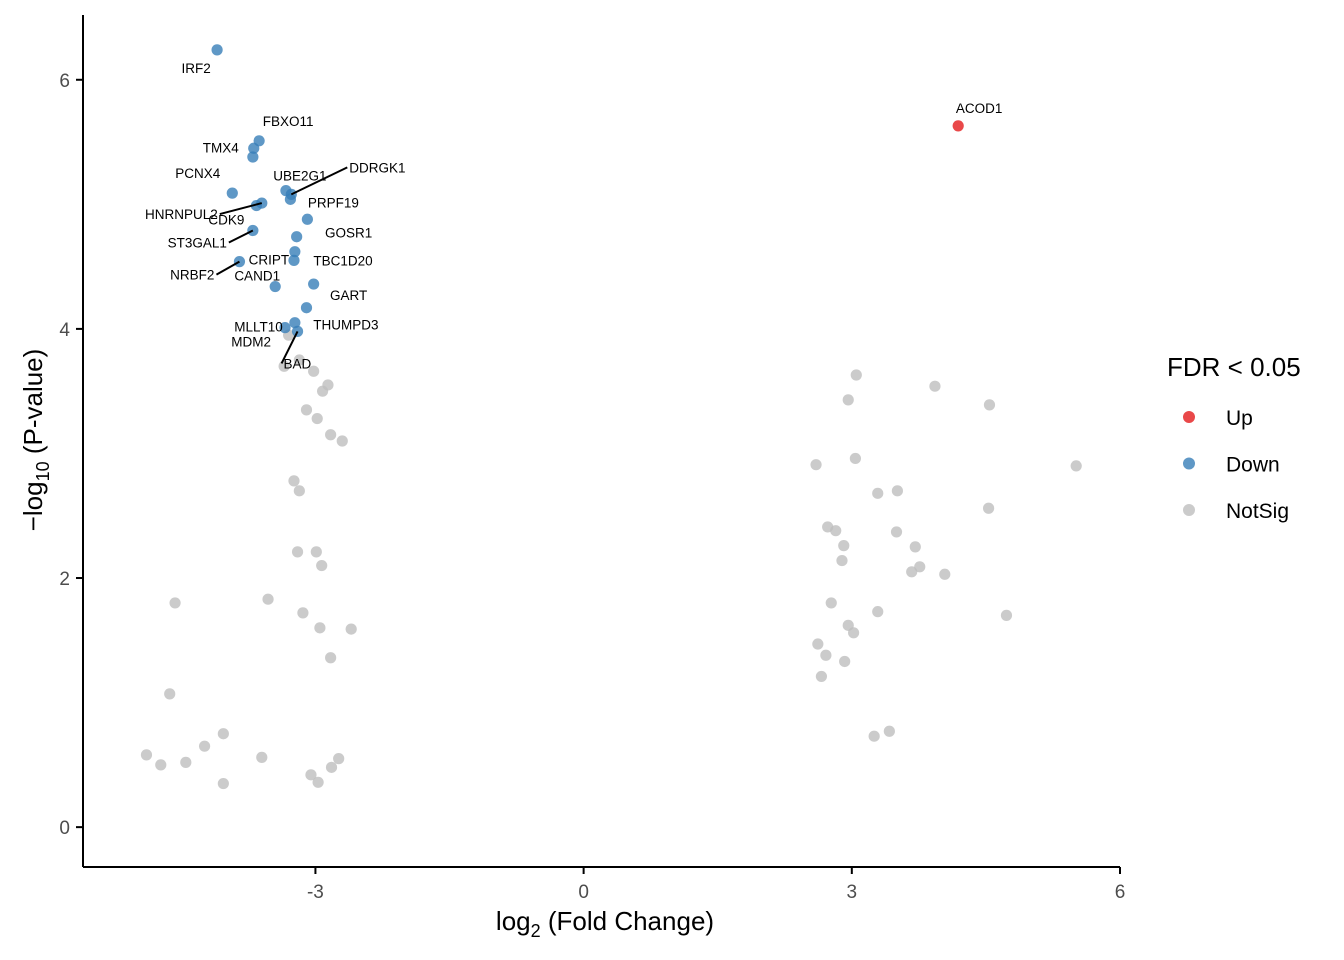 The width and height of the screenshot is (1344, 960). I want to click on y-axis-title-rest: (P-value), so click(33, 405).